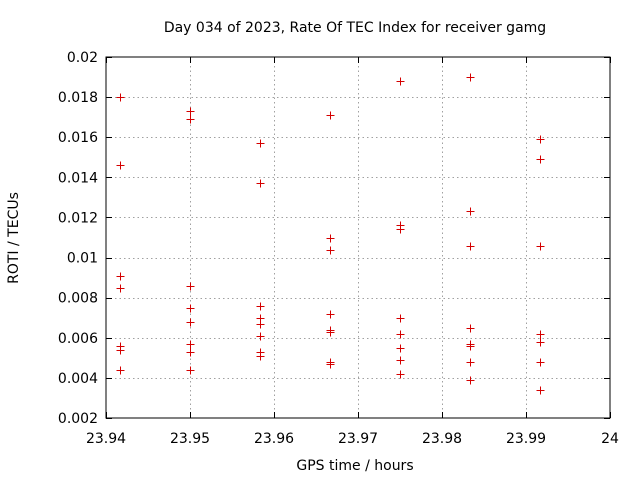 This screenshot has height=480, width=640. What do you see at coordinates (78, 299) in the screenshot?
I see `y-tick-label: 0.008` at bounding box center [78, 299].